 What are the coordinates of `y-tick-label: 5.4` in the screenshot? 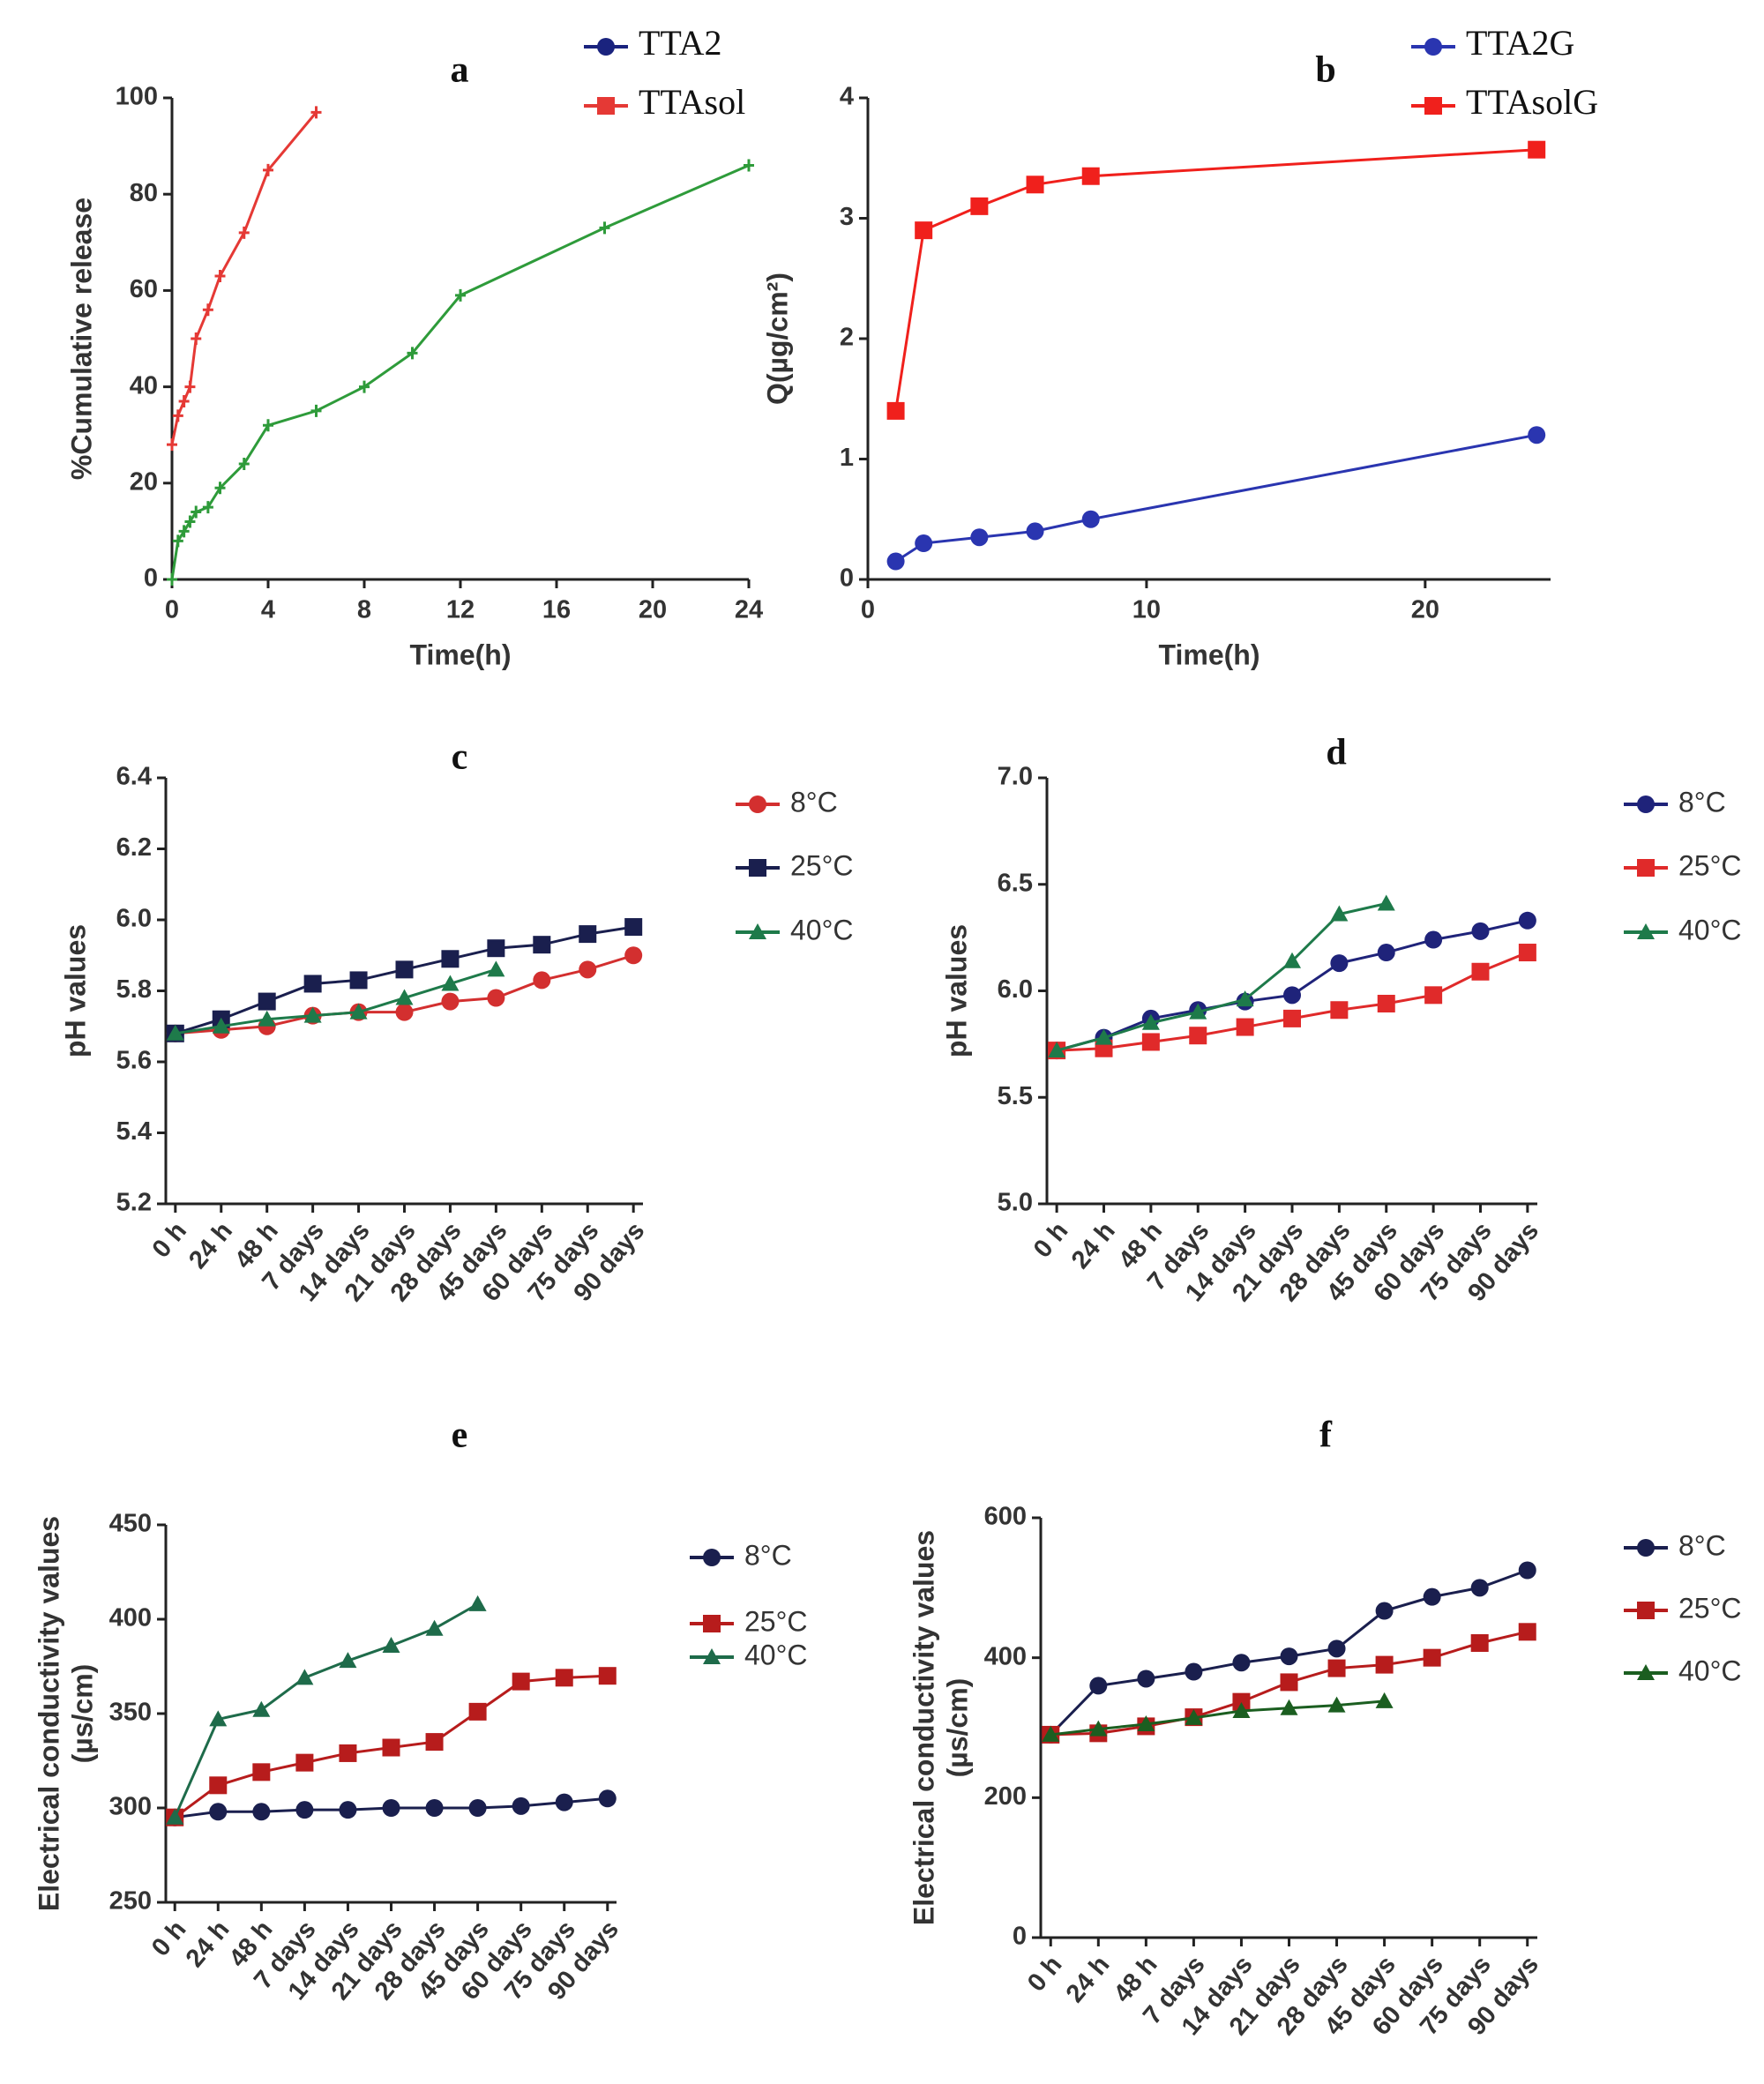 It's located at (134, 1131).